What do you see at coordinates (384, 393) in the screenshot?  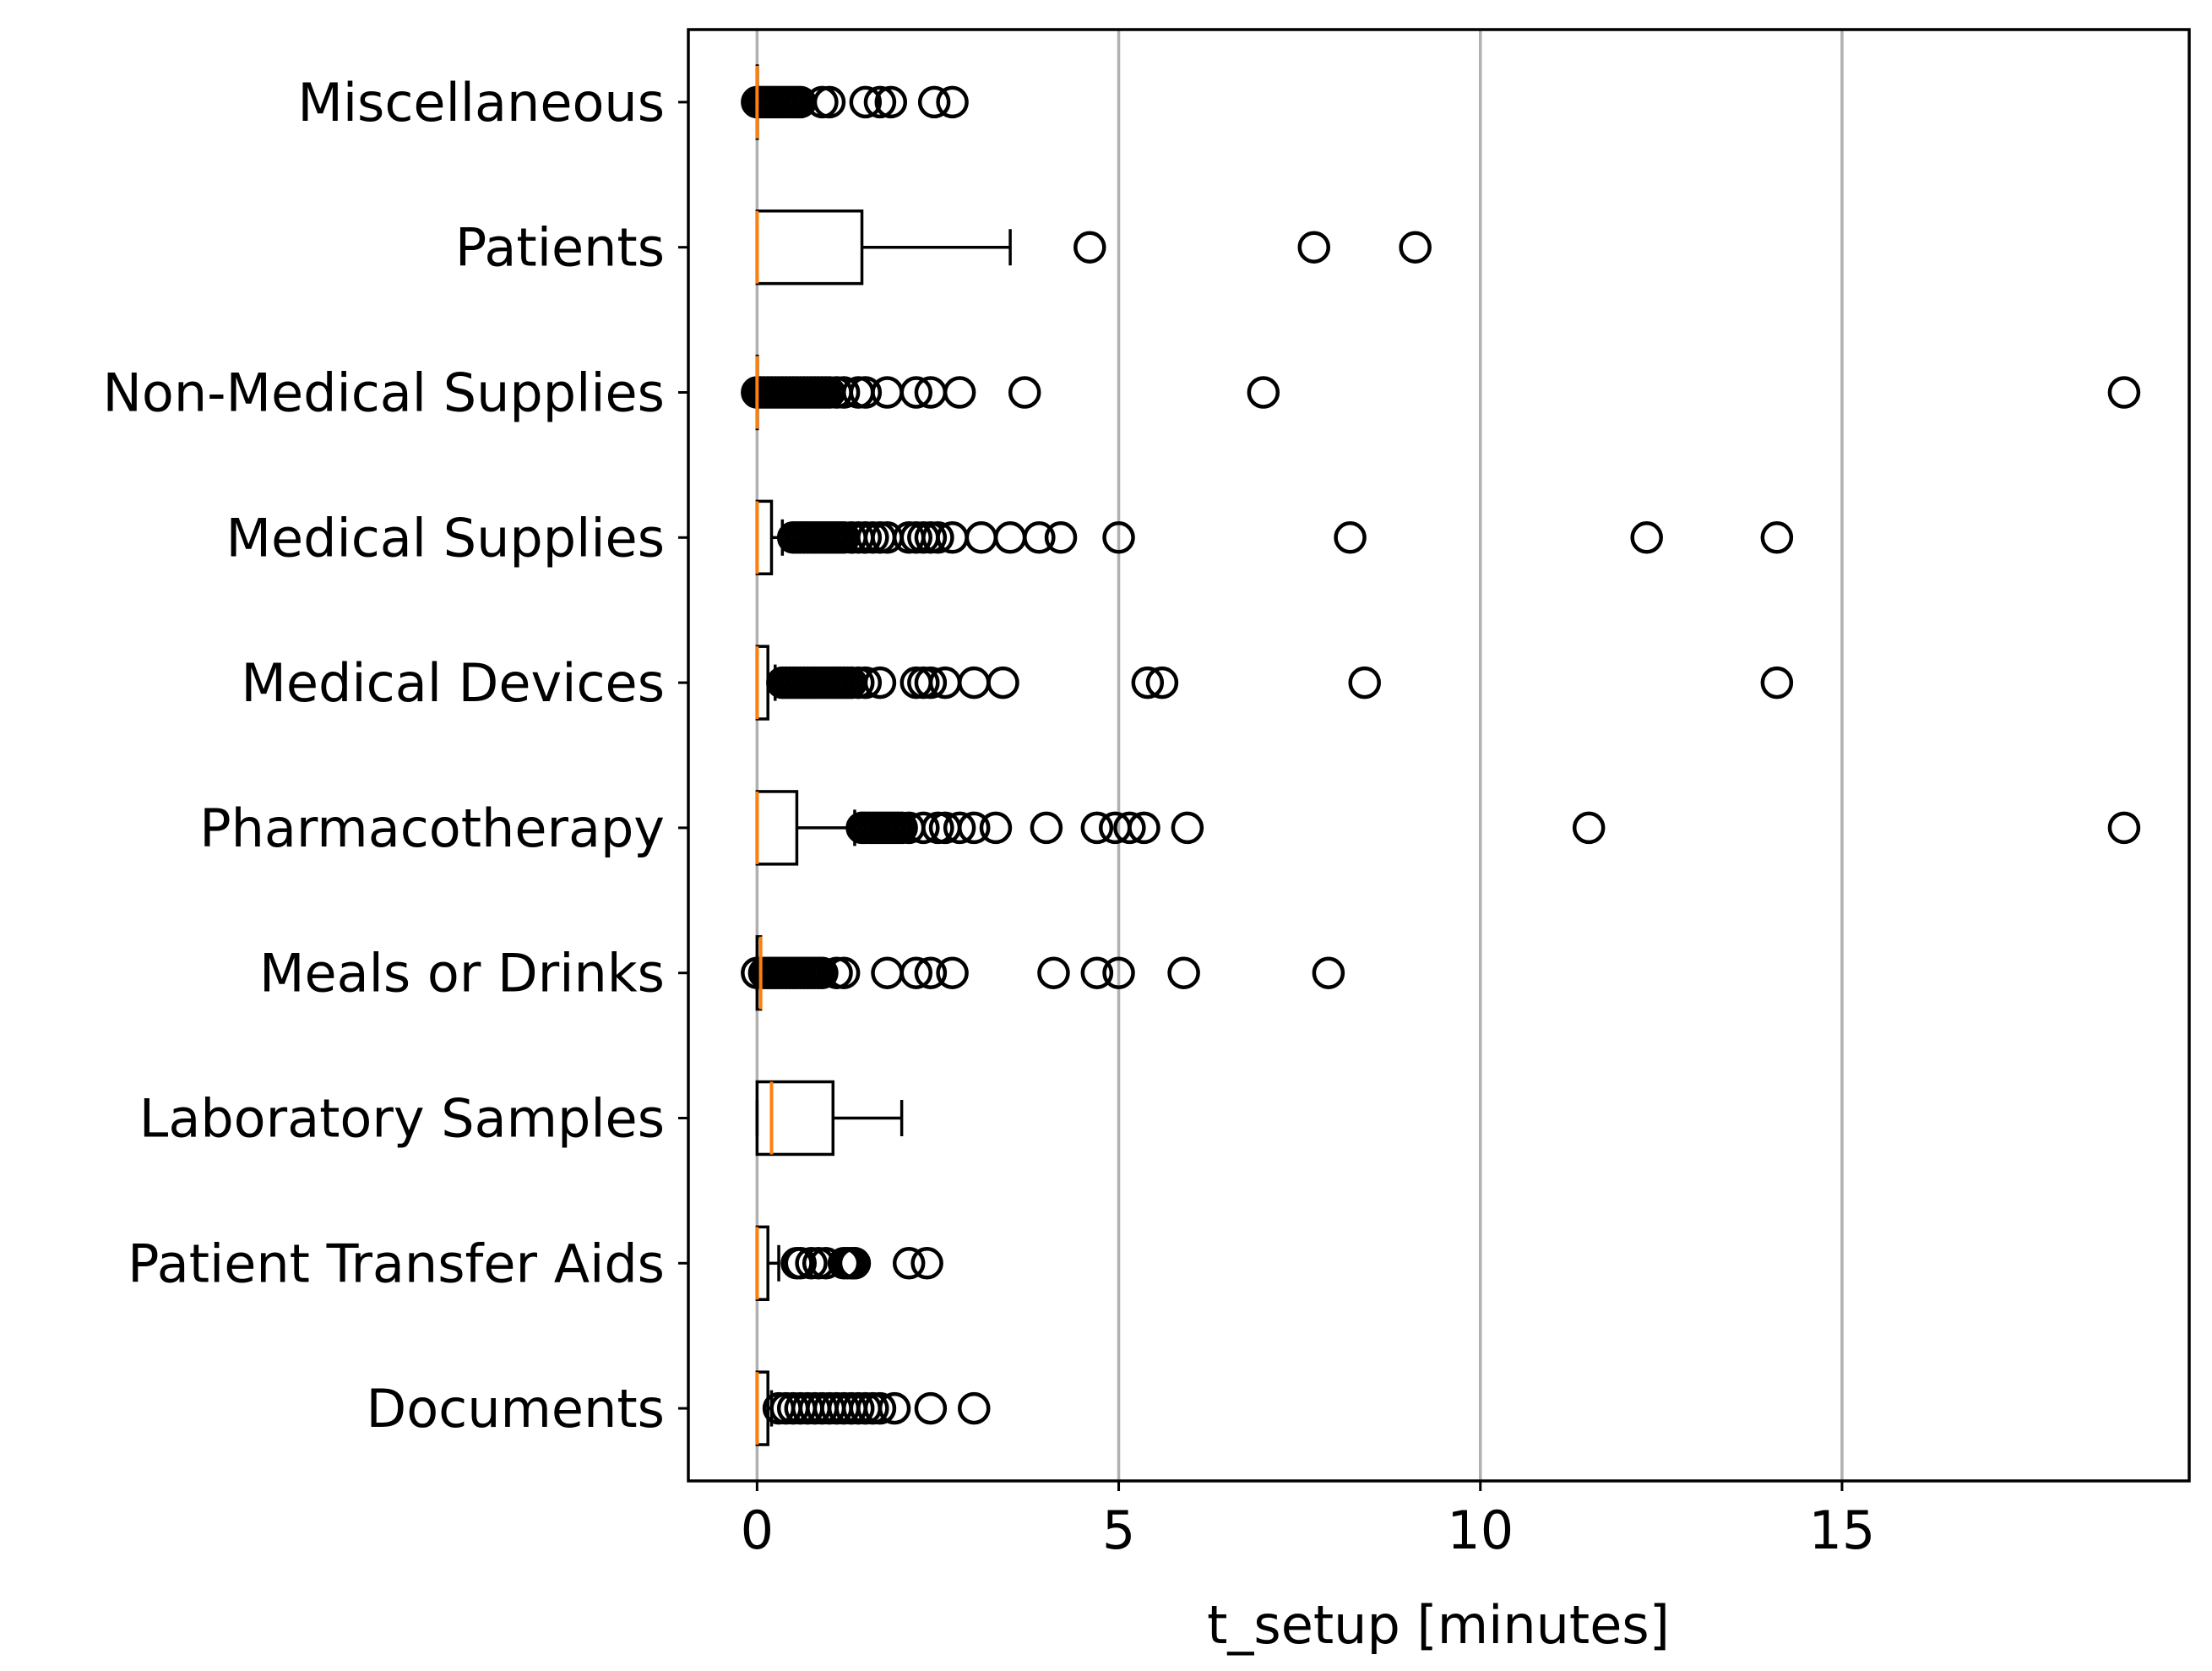 I see `y-tick-label: Non-Medical Supplies` at bounding box center [384, 393].